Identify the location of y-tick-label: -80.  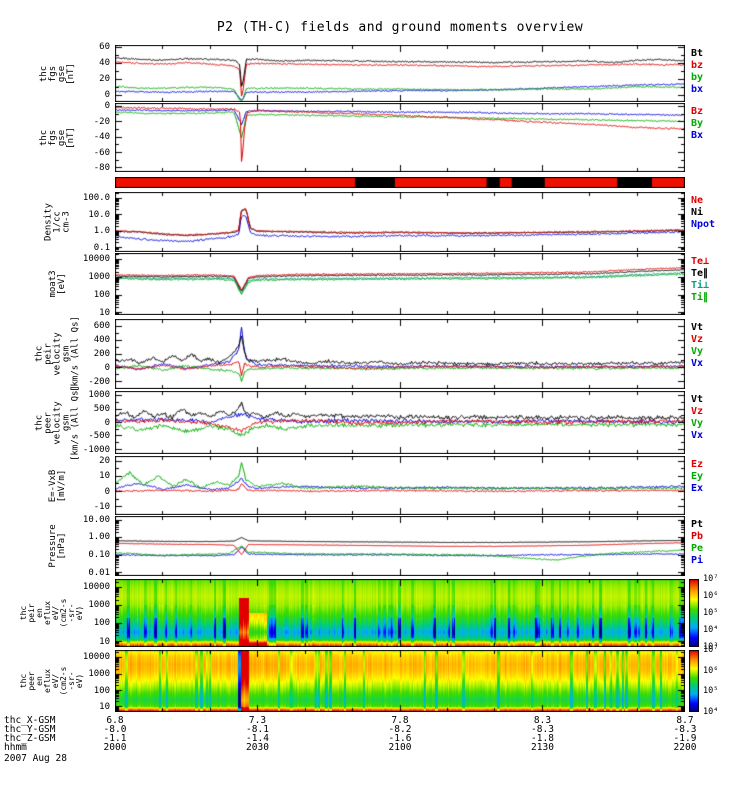
(101, 168).